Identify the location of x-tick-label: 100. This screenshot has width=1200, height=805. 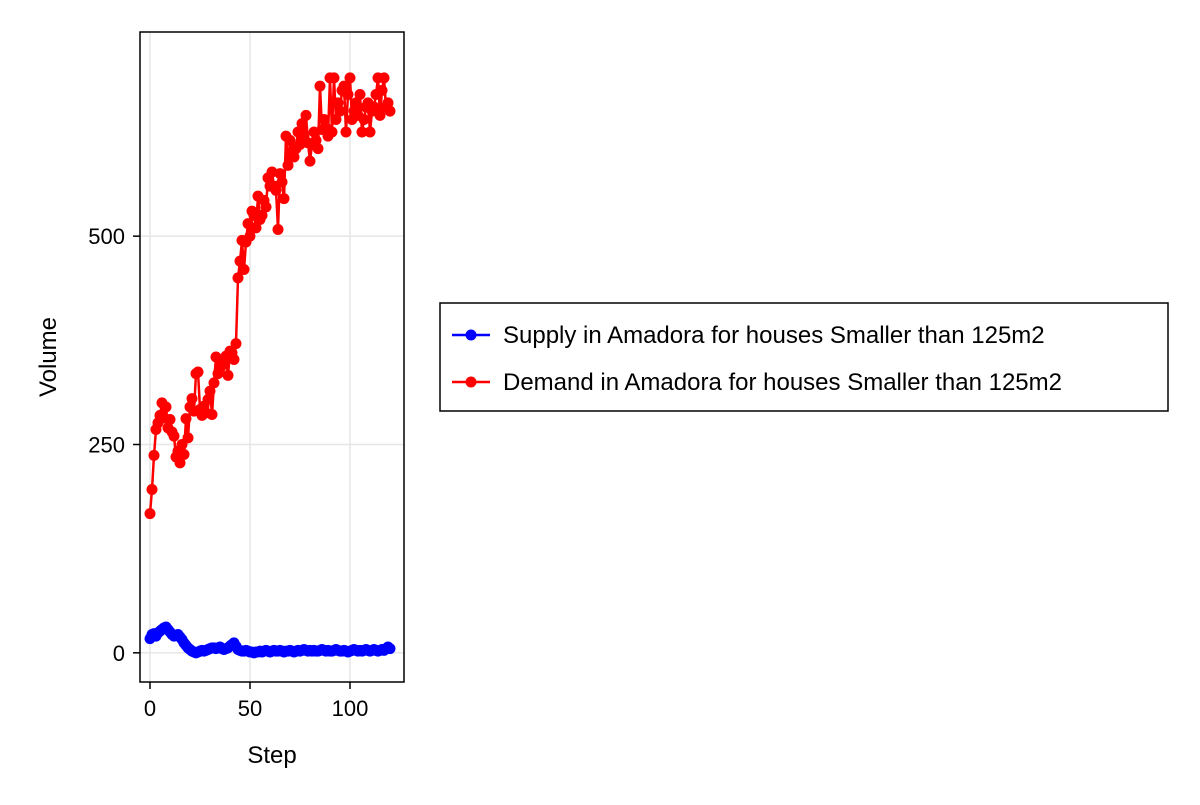
(350, 708).